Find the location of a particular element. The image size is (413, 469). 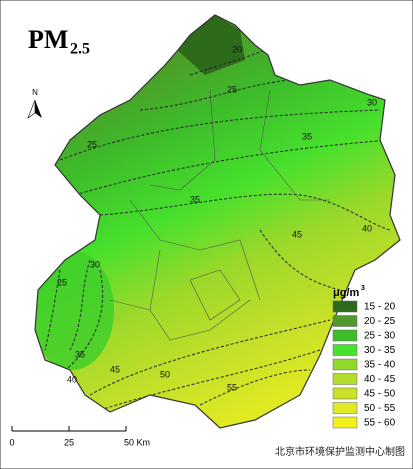

legend-unit: μg/m is located at coordinates (346, 293).